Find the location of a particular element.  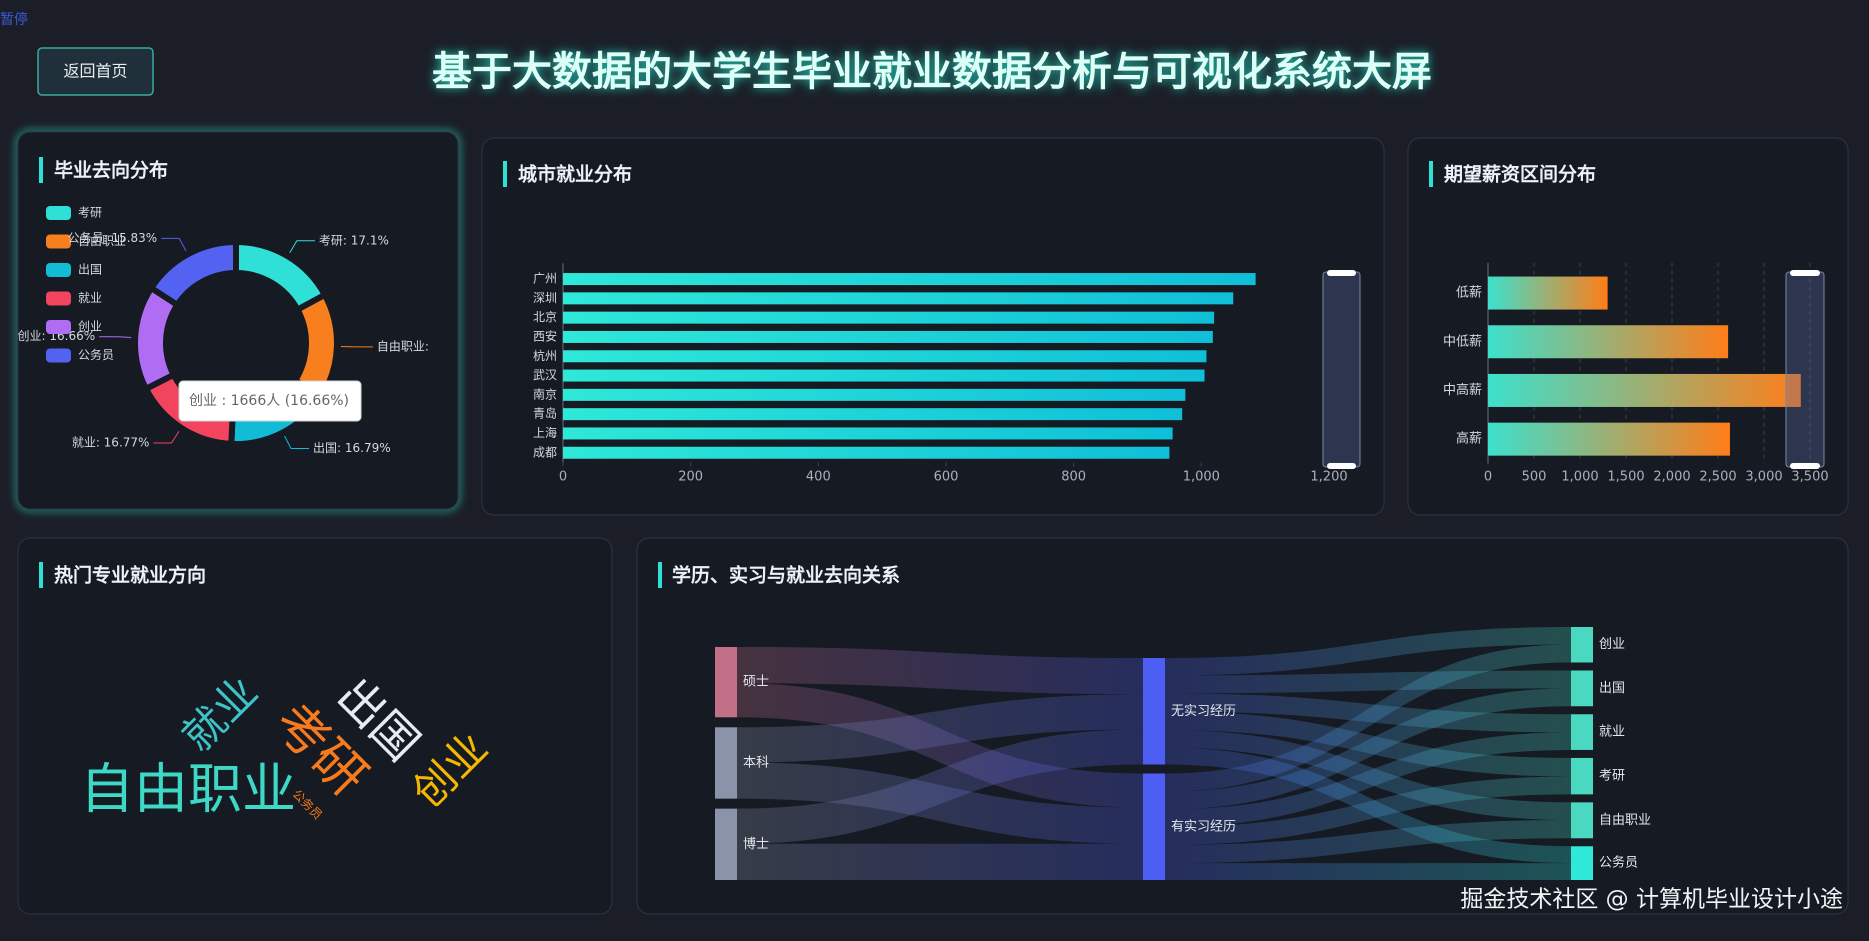

legend-label: 就业 is located at coordinates (90, 298).